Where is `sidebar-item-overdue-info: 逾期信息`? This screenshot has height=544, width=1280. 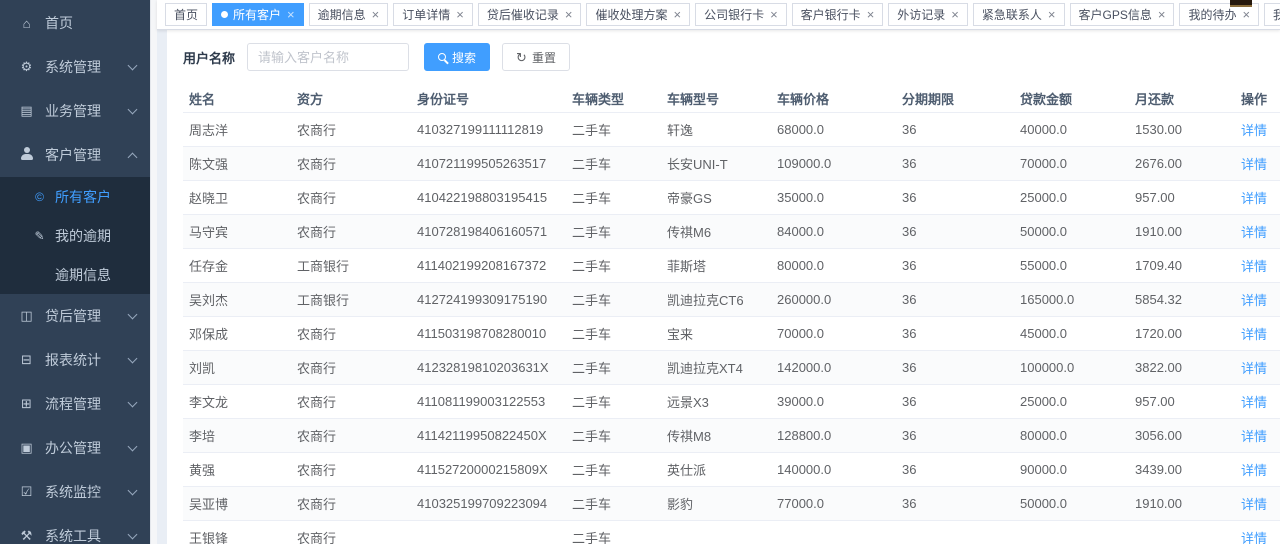 sidebar-item-overdue-info: 逾期信息 is located at coordinates (75, 274).